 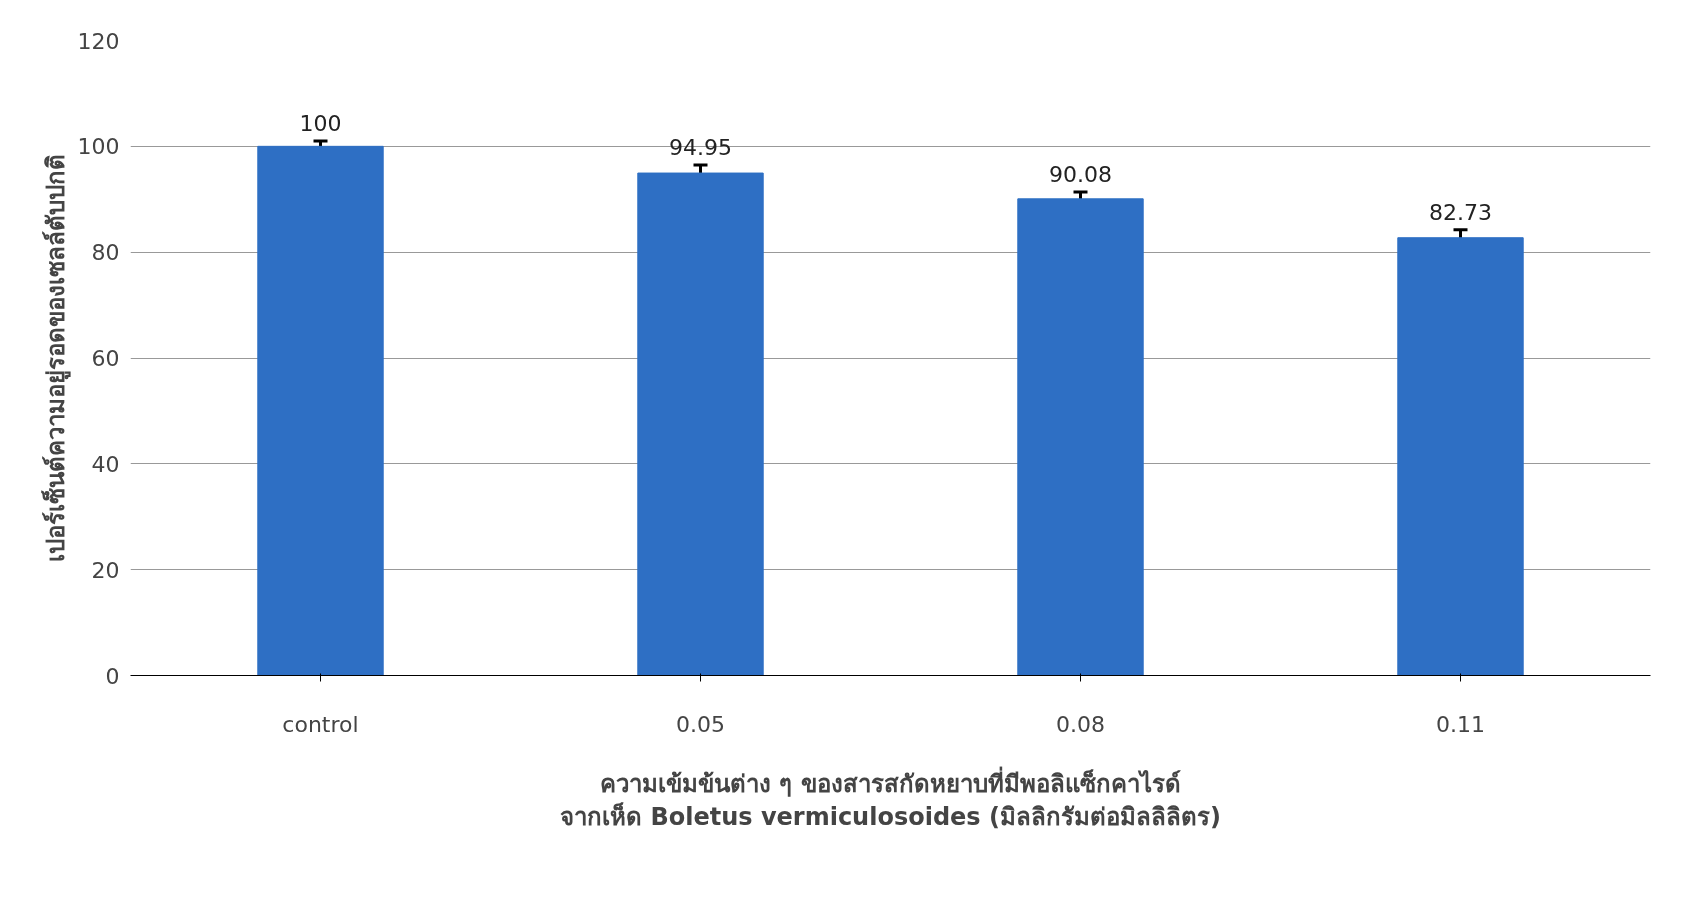 I want to click on y-tick-label: 80, so click(x=105, y=253).